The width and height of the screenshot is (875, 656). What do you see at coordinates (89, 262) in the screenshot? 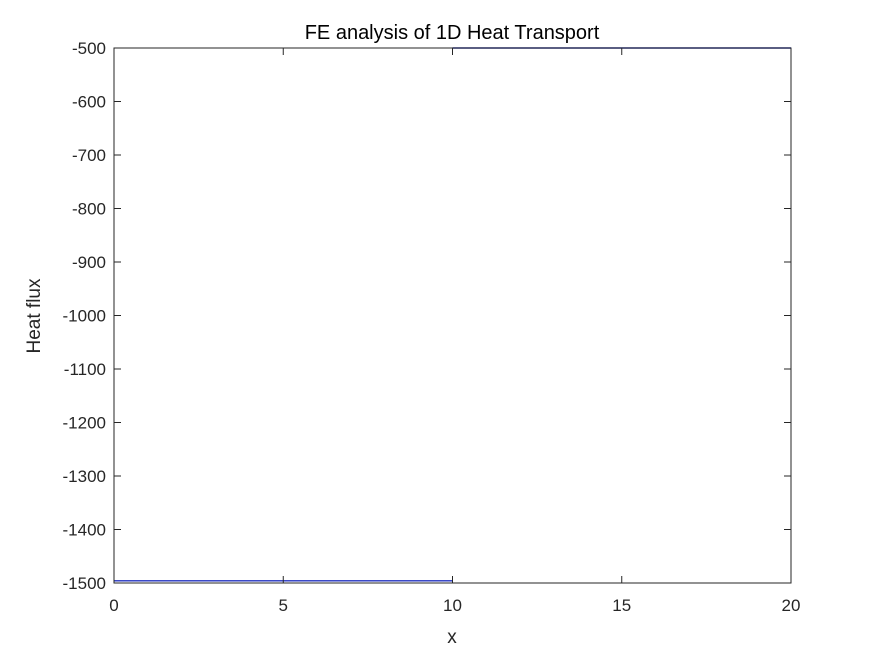
I see `y-tick-label: -900` at bounding box center [89, 262].